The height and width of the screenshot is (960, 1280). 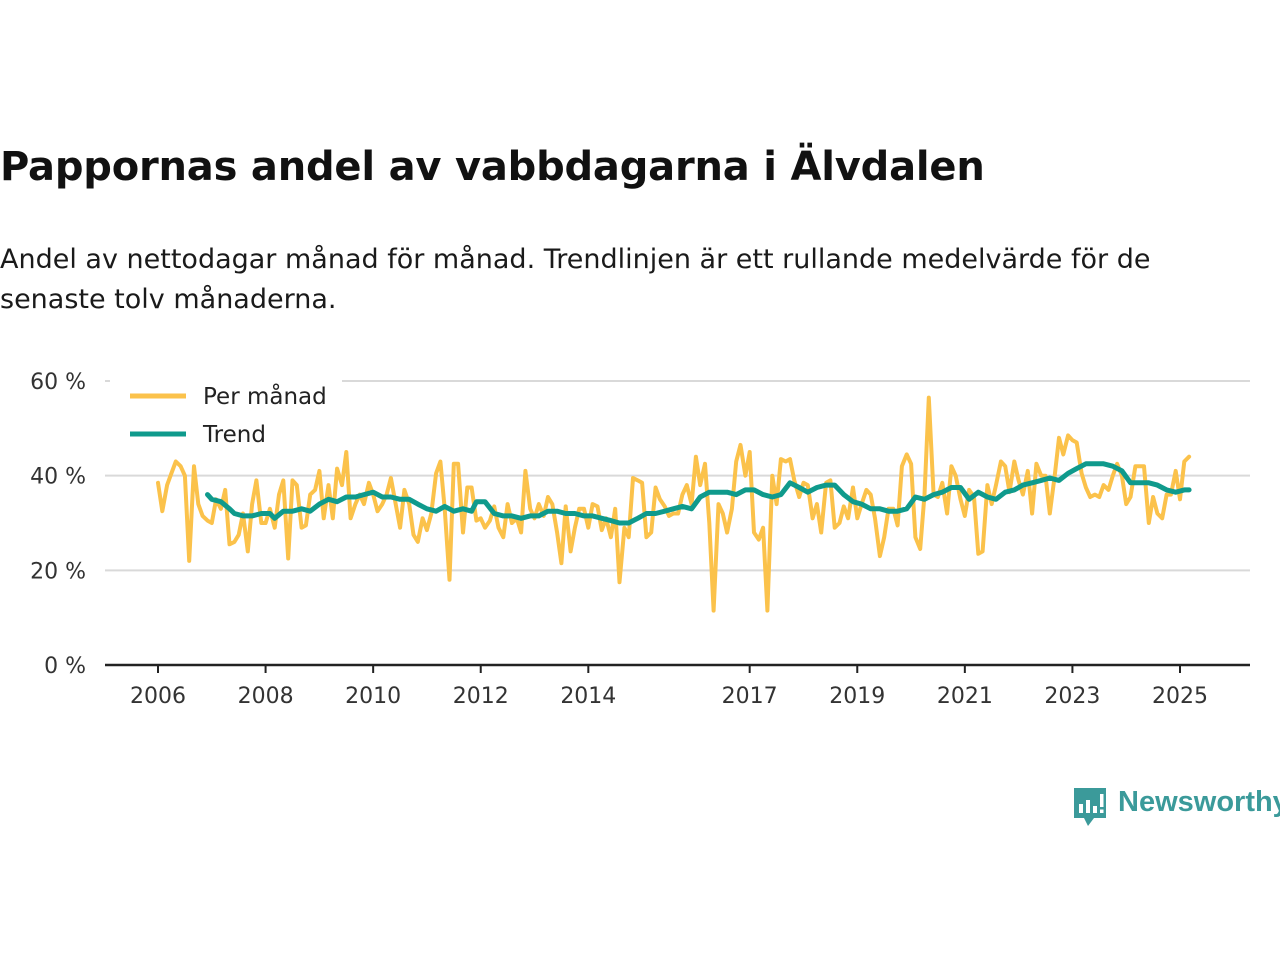 I want to click on x-tick-label: 2023, so click(x=1072, y=696).